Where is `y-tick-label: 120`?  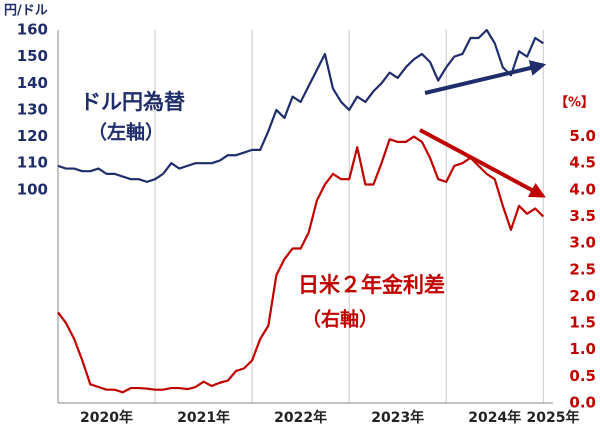 y-tick-label: 120 is located at coordinates (32, 136).